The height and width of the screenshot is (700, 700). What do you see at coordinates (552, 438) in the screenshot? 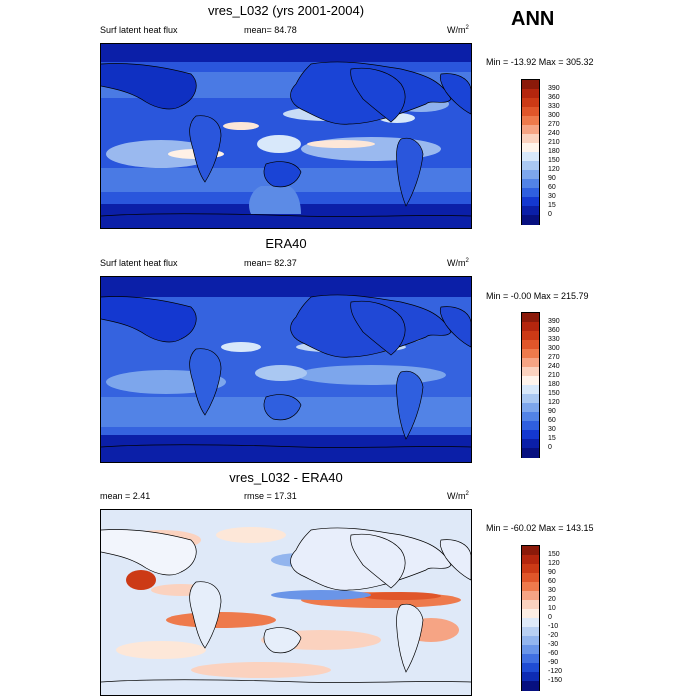
I see `colorbar-tick-label: 15` at bounding box center [552, 438].